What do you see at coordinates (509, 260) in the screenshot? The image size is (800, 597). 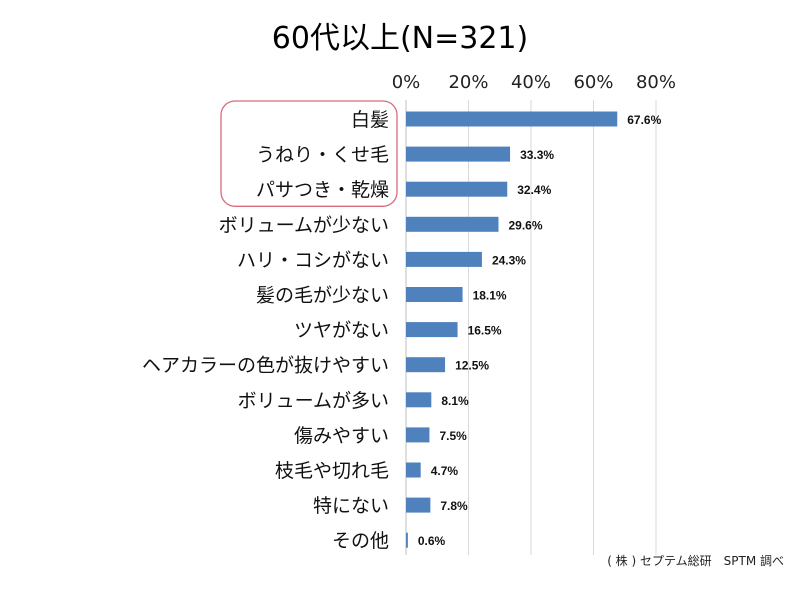 I see `data-label: 24.3%` at bounding box center [509, 260].